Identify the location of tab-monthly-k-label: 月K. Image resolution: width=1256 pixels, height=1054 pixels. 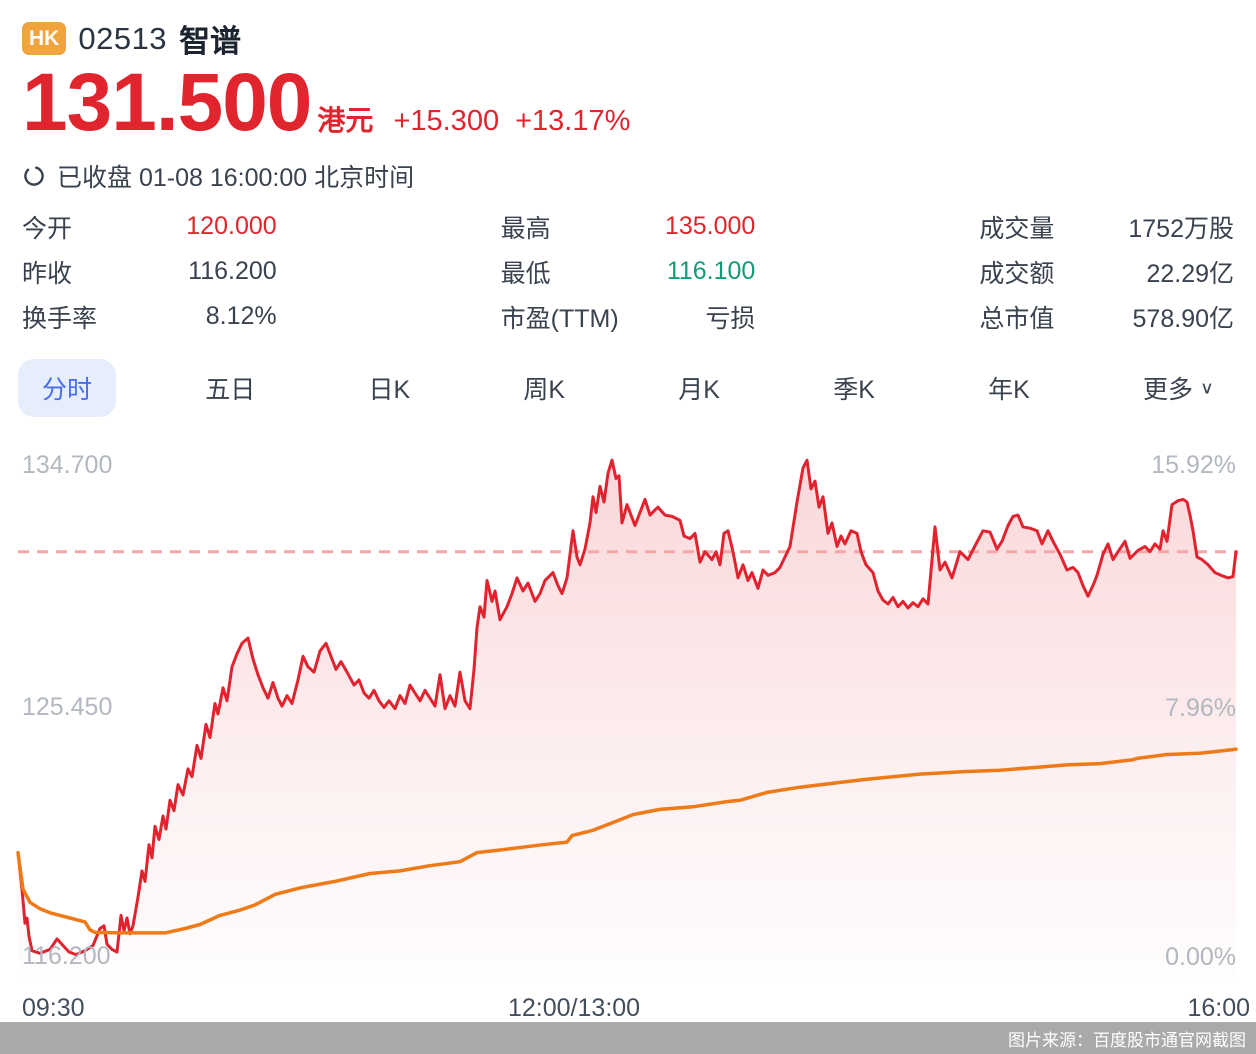
(699, 390).